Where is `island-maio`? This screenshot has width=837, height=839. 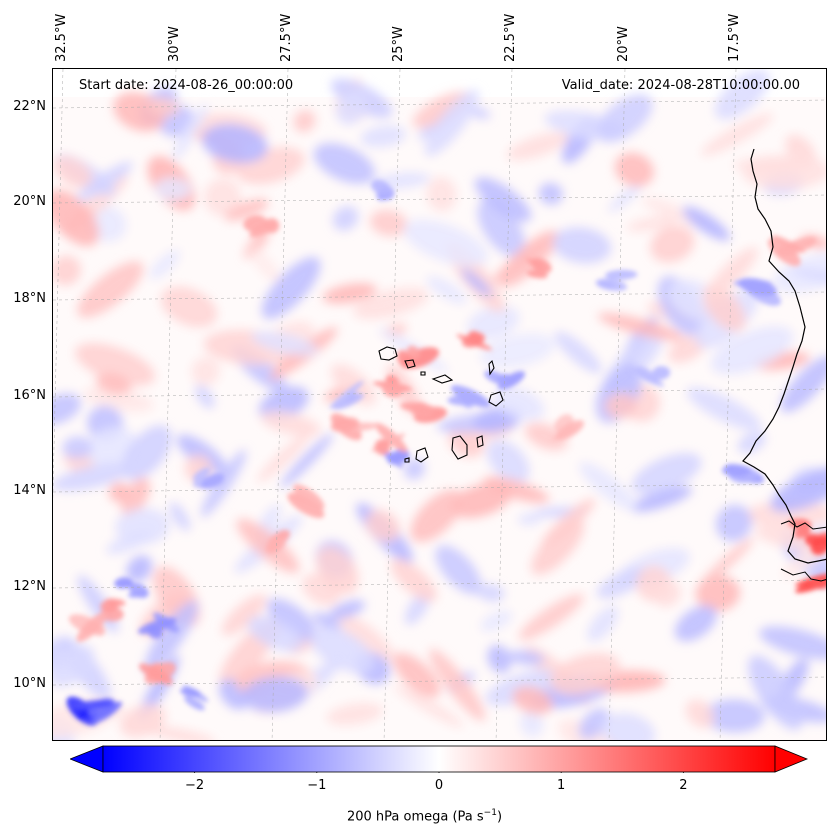 island-maio is located at coordinates (480, 441).